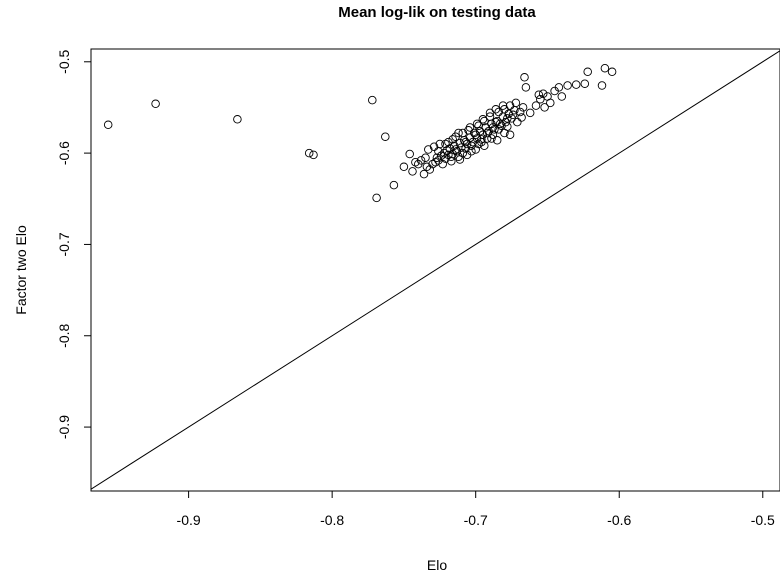 The height and width of the screenshot is (577, 780). Describe the element at coordinates (763, 520) in the screenshot. I see `x-tick-label: -0.5` at that location.